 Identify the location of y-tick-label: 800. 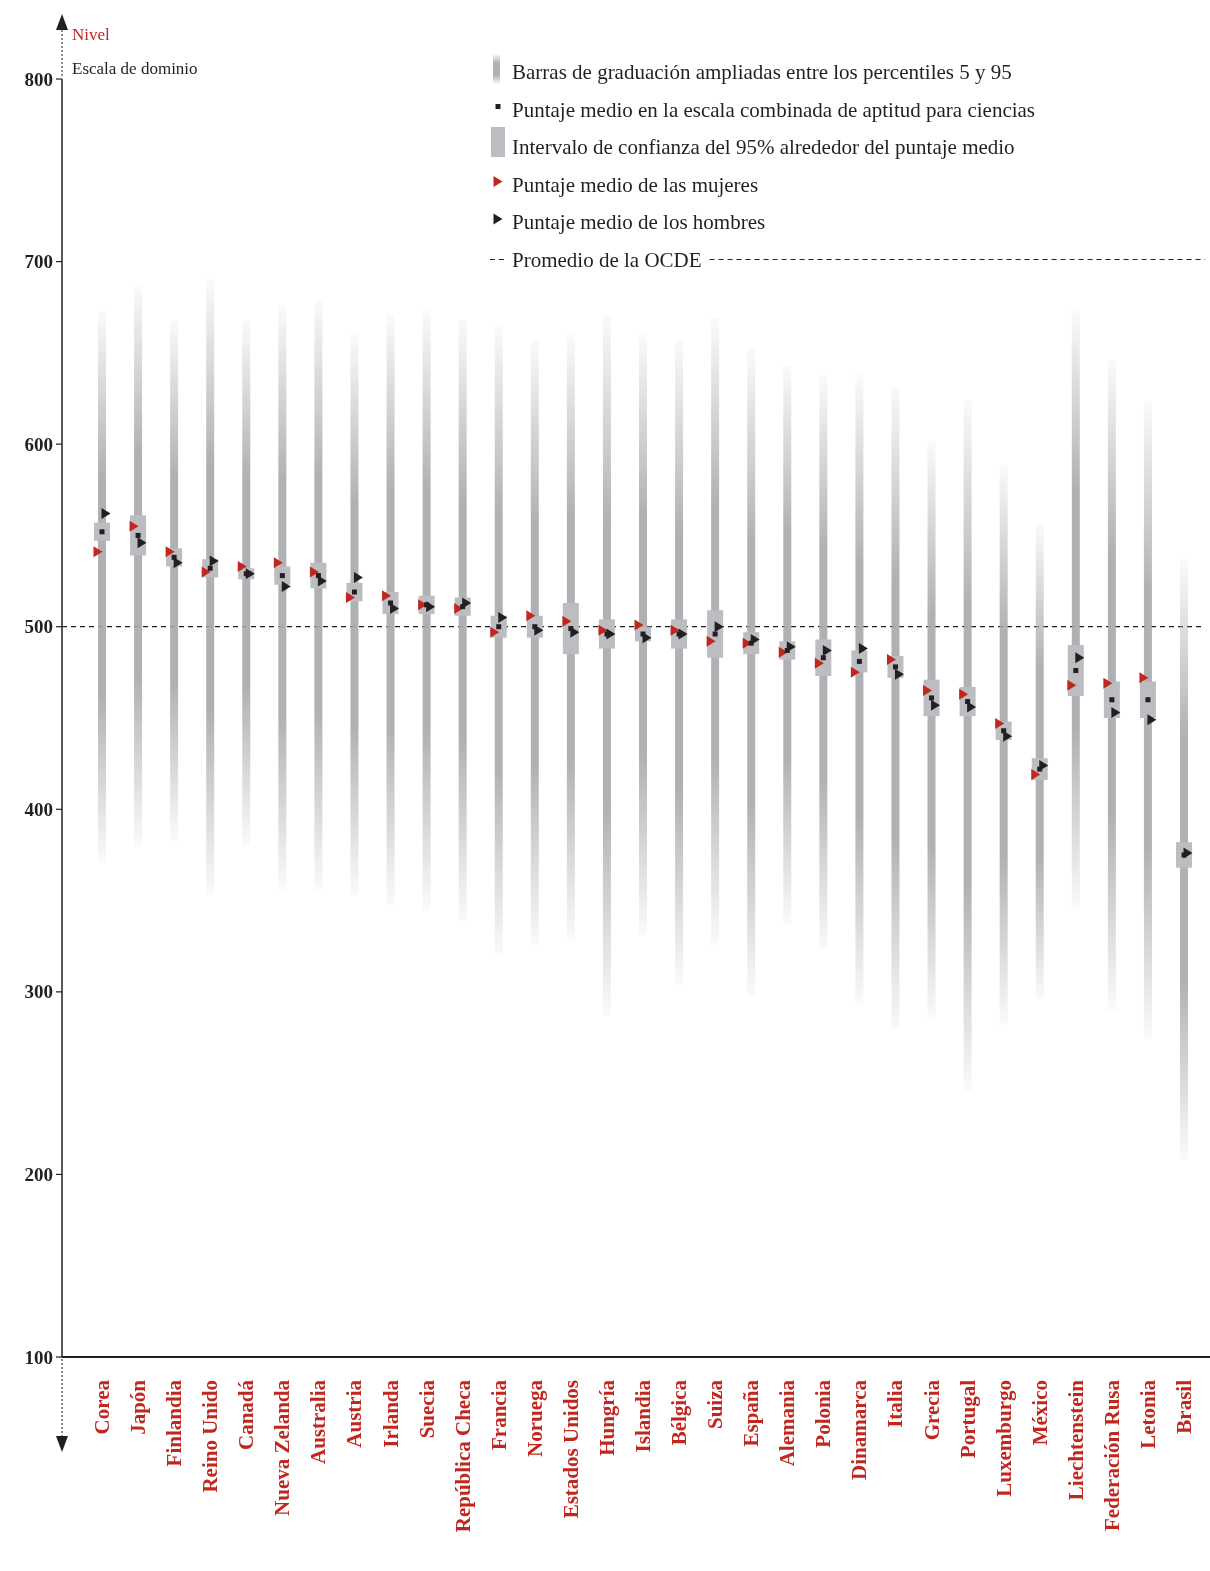
(38, 79).